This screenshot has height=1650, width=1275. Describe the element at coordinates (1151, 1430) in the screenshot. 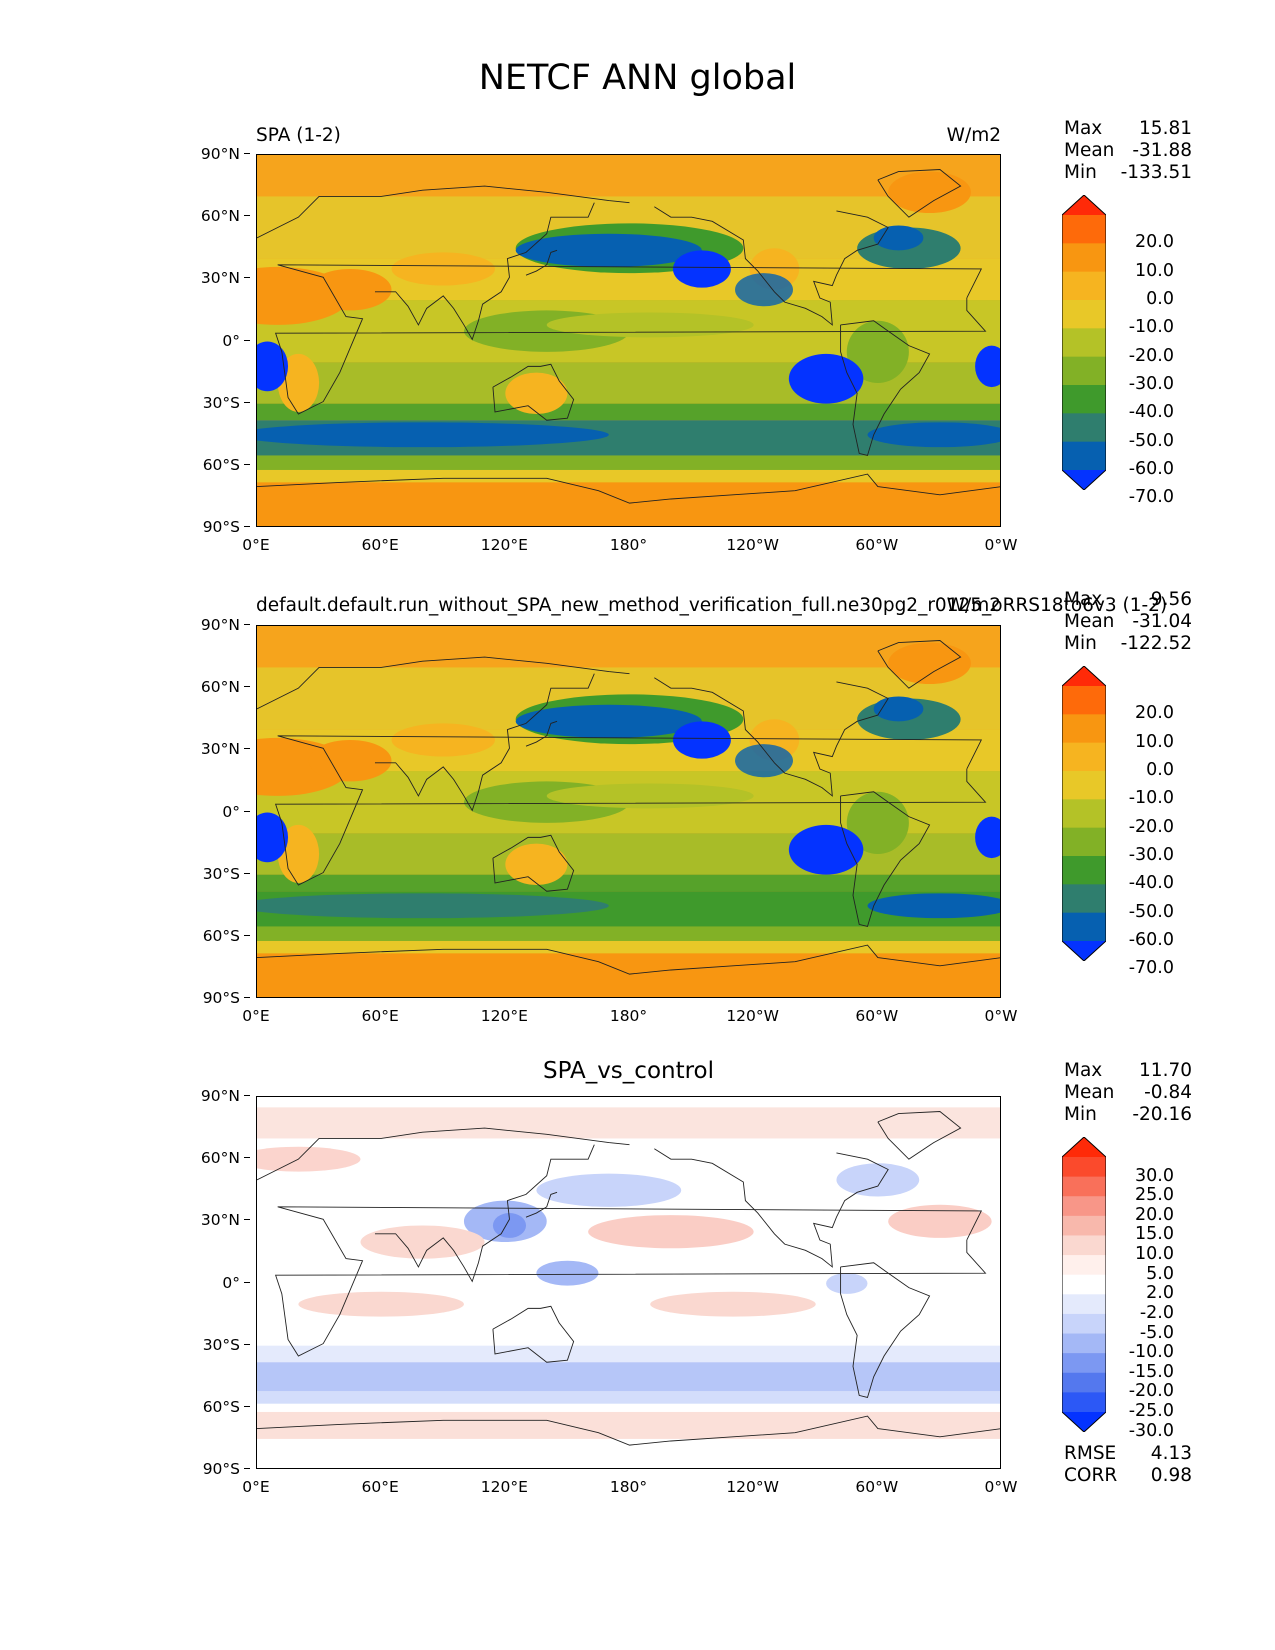

I see `colorbar-tick-label: -30.0` at that location.